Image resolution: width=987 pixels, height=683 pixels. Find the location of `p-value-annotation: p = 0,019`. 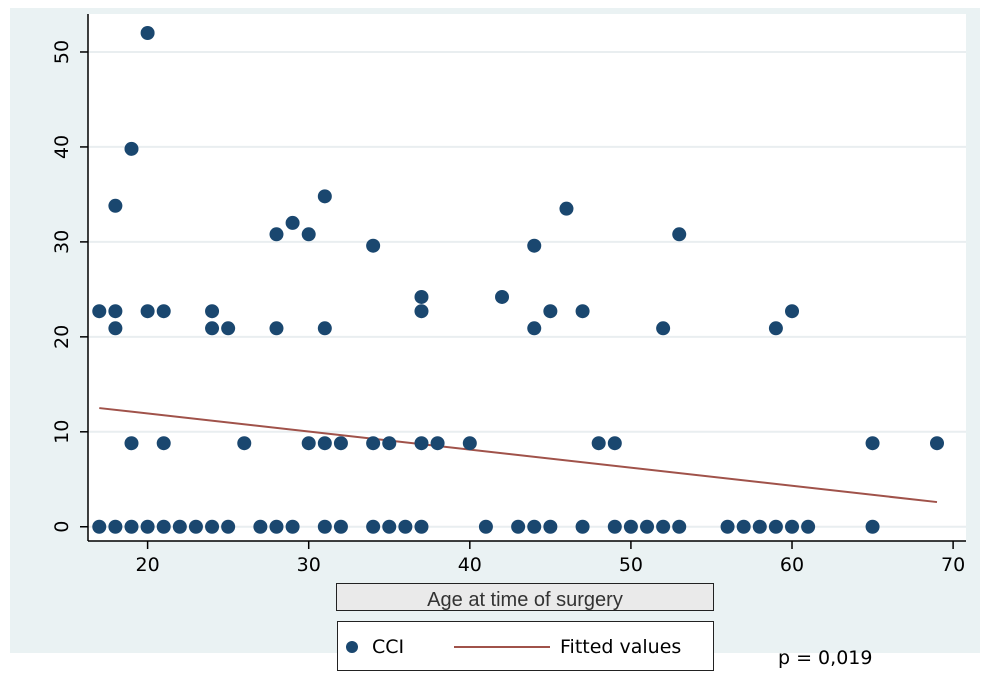

p-value-annotation: p = 0,019 is located at coordinates (825, 658).